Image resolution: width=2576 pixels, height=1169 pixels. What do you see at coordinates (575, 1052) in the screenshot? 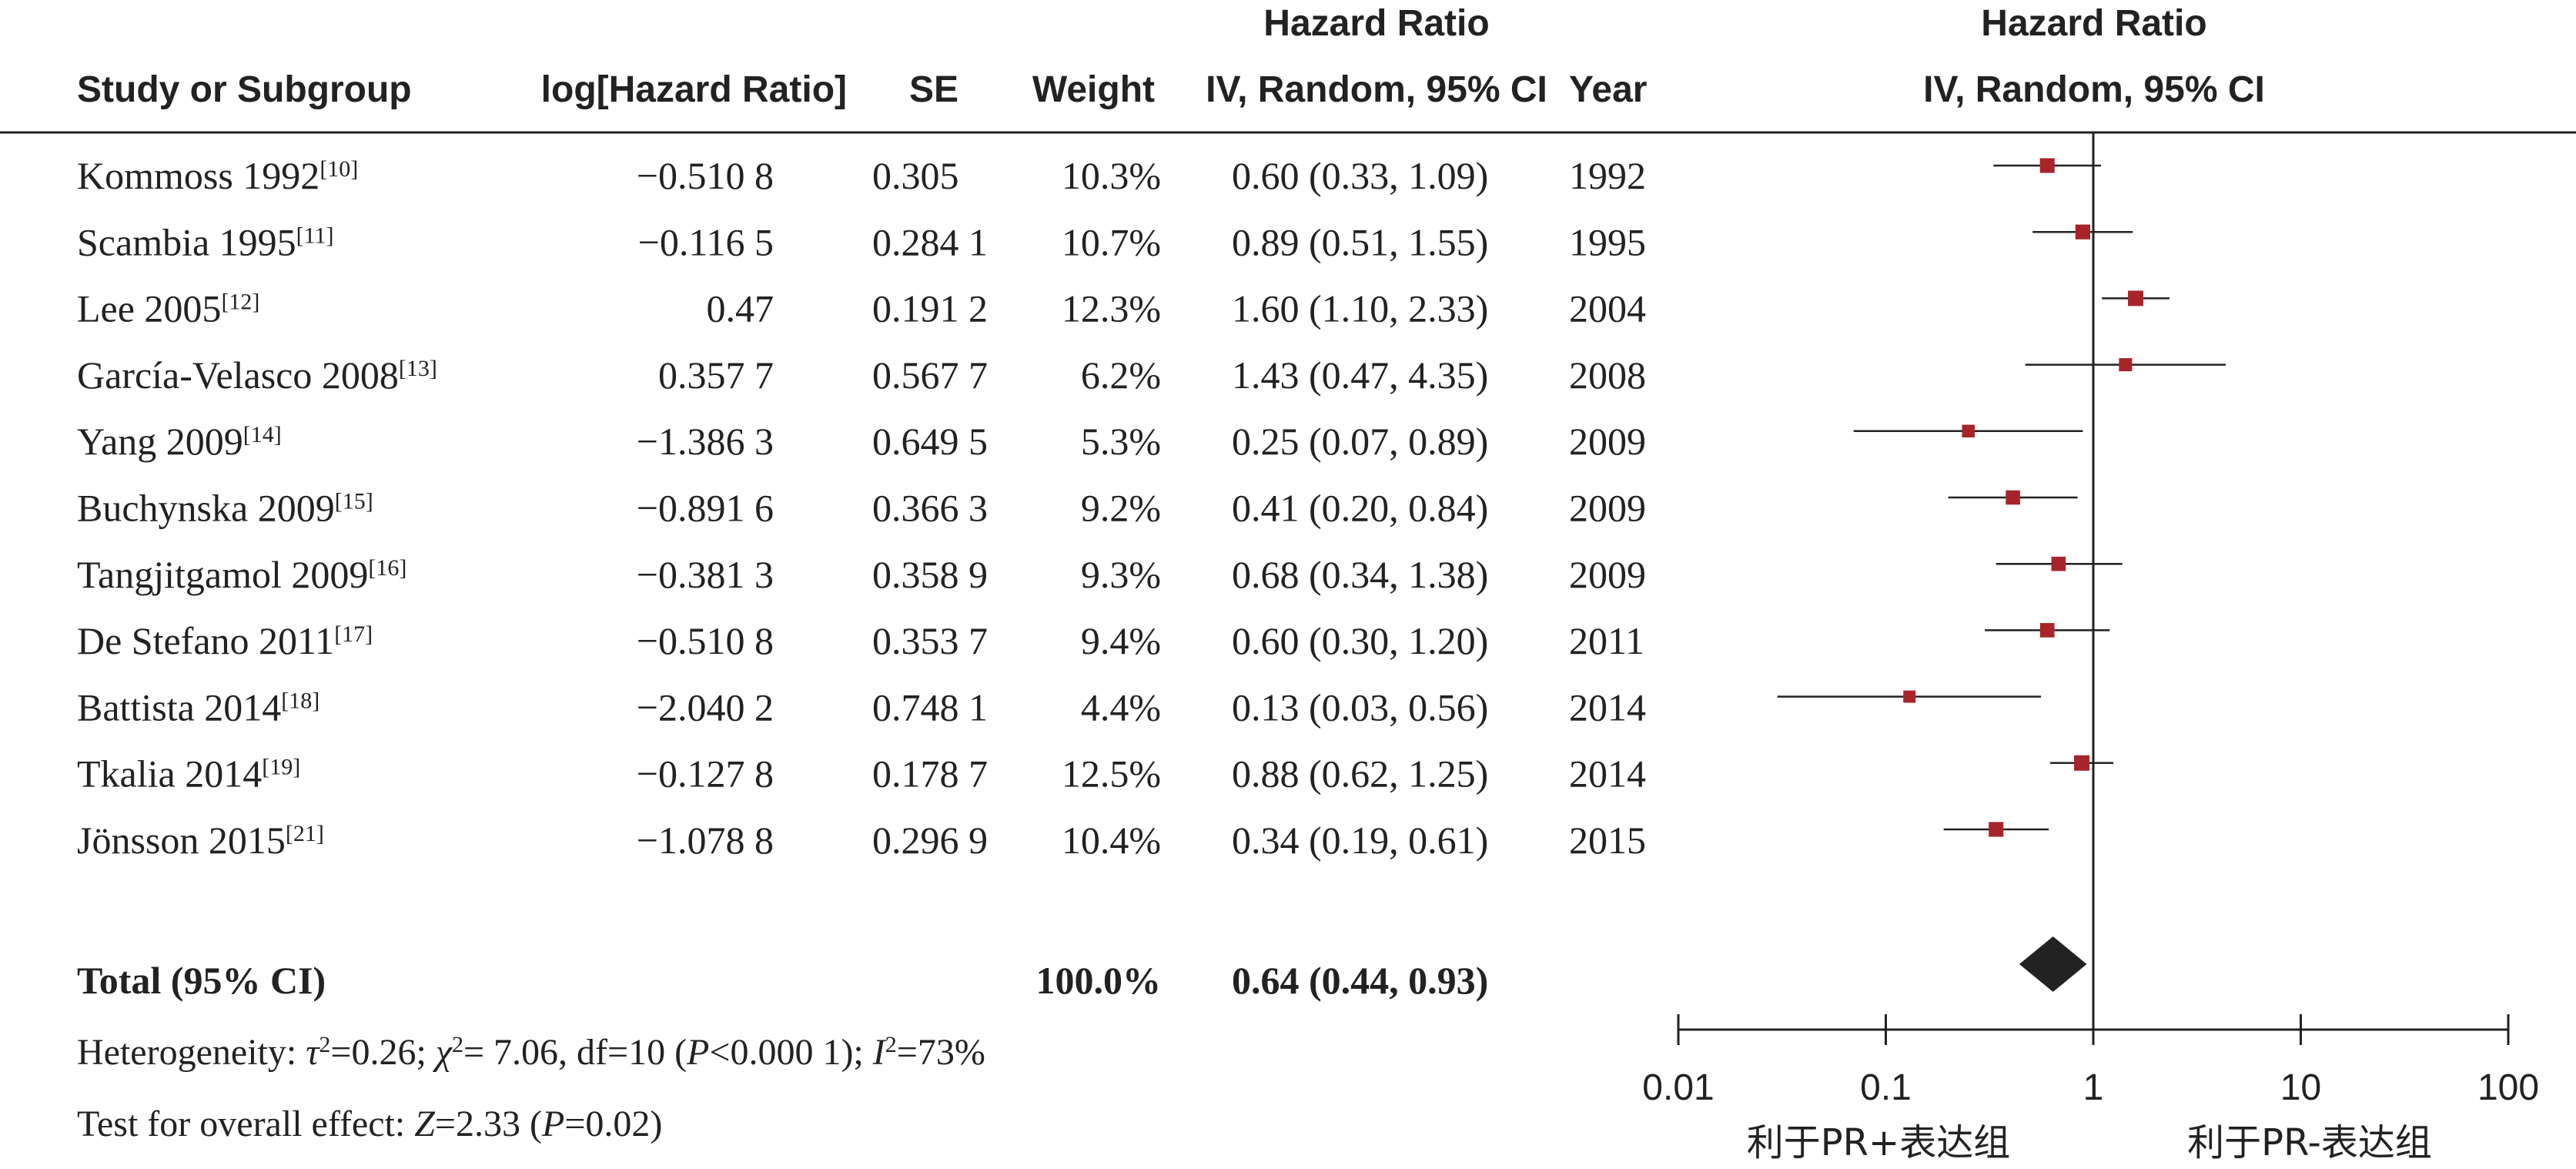
I see `het-chi-value: = 7.06, df=10 (` at bounding box center [575, 1052].